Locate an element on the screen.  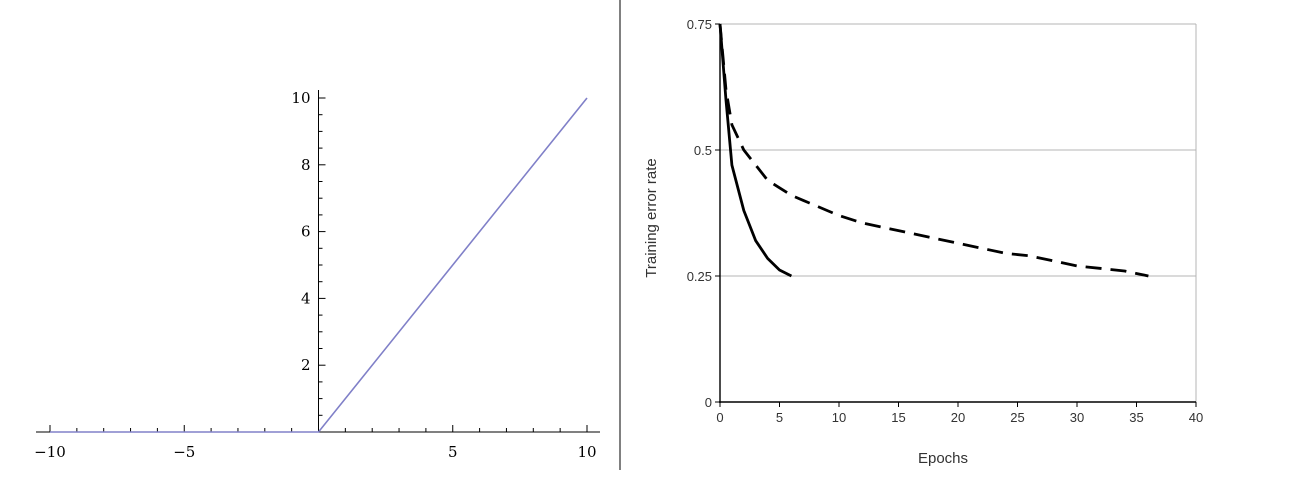
error-x-ticks: 0 5 10 15 20 25 30 35 40 is located at coordinates (959, 413).